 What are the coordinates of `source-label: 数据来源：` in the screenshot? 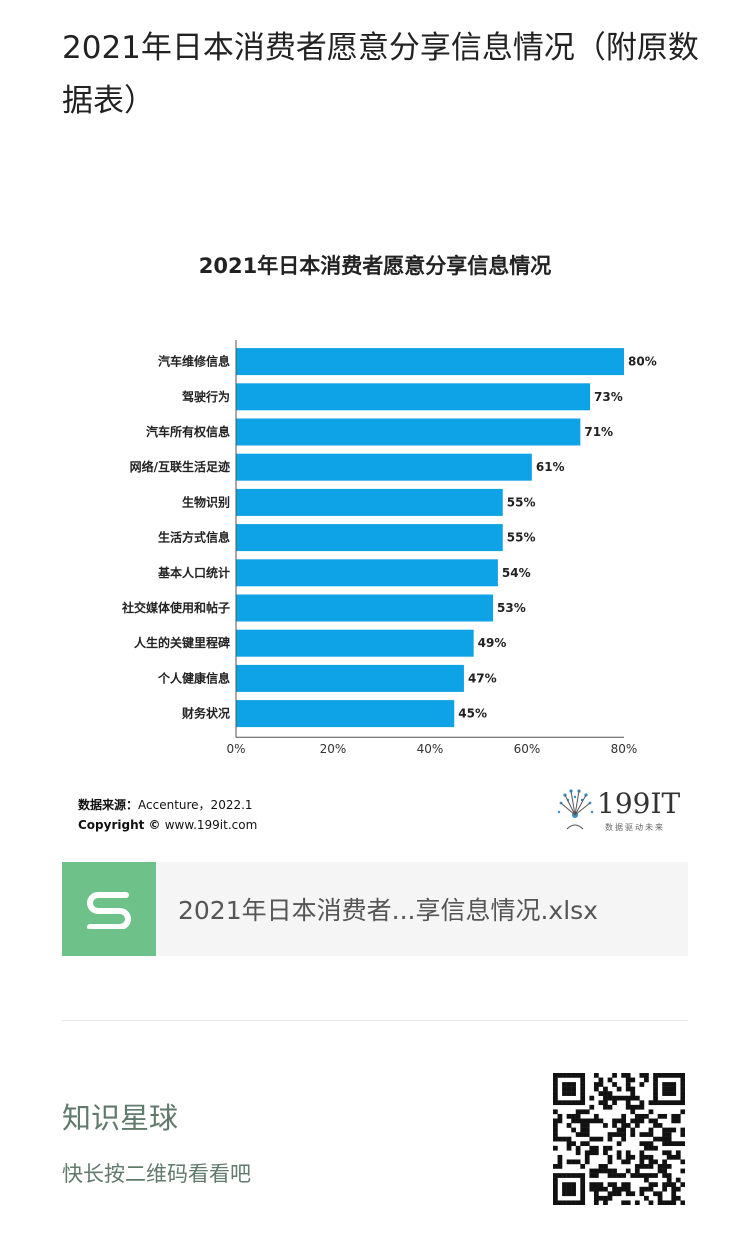 It's located at (108, 805).